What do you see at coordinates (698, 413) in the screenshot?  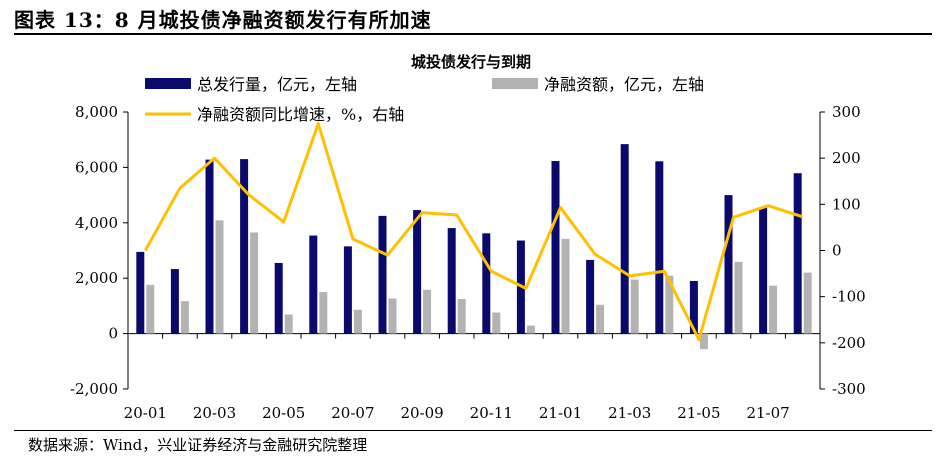 I see `x-tick-label: 21-05` at bounding box center [698, 413].